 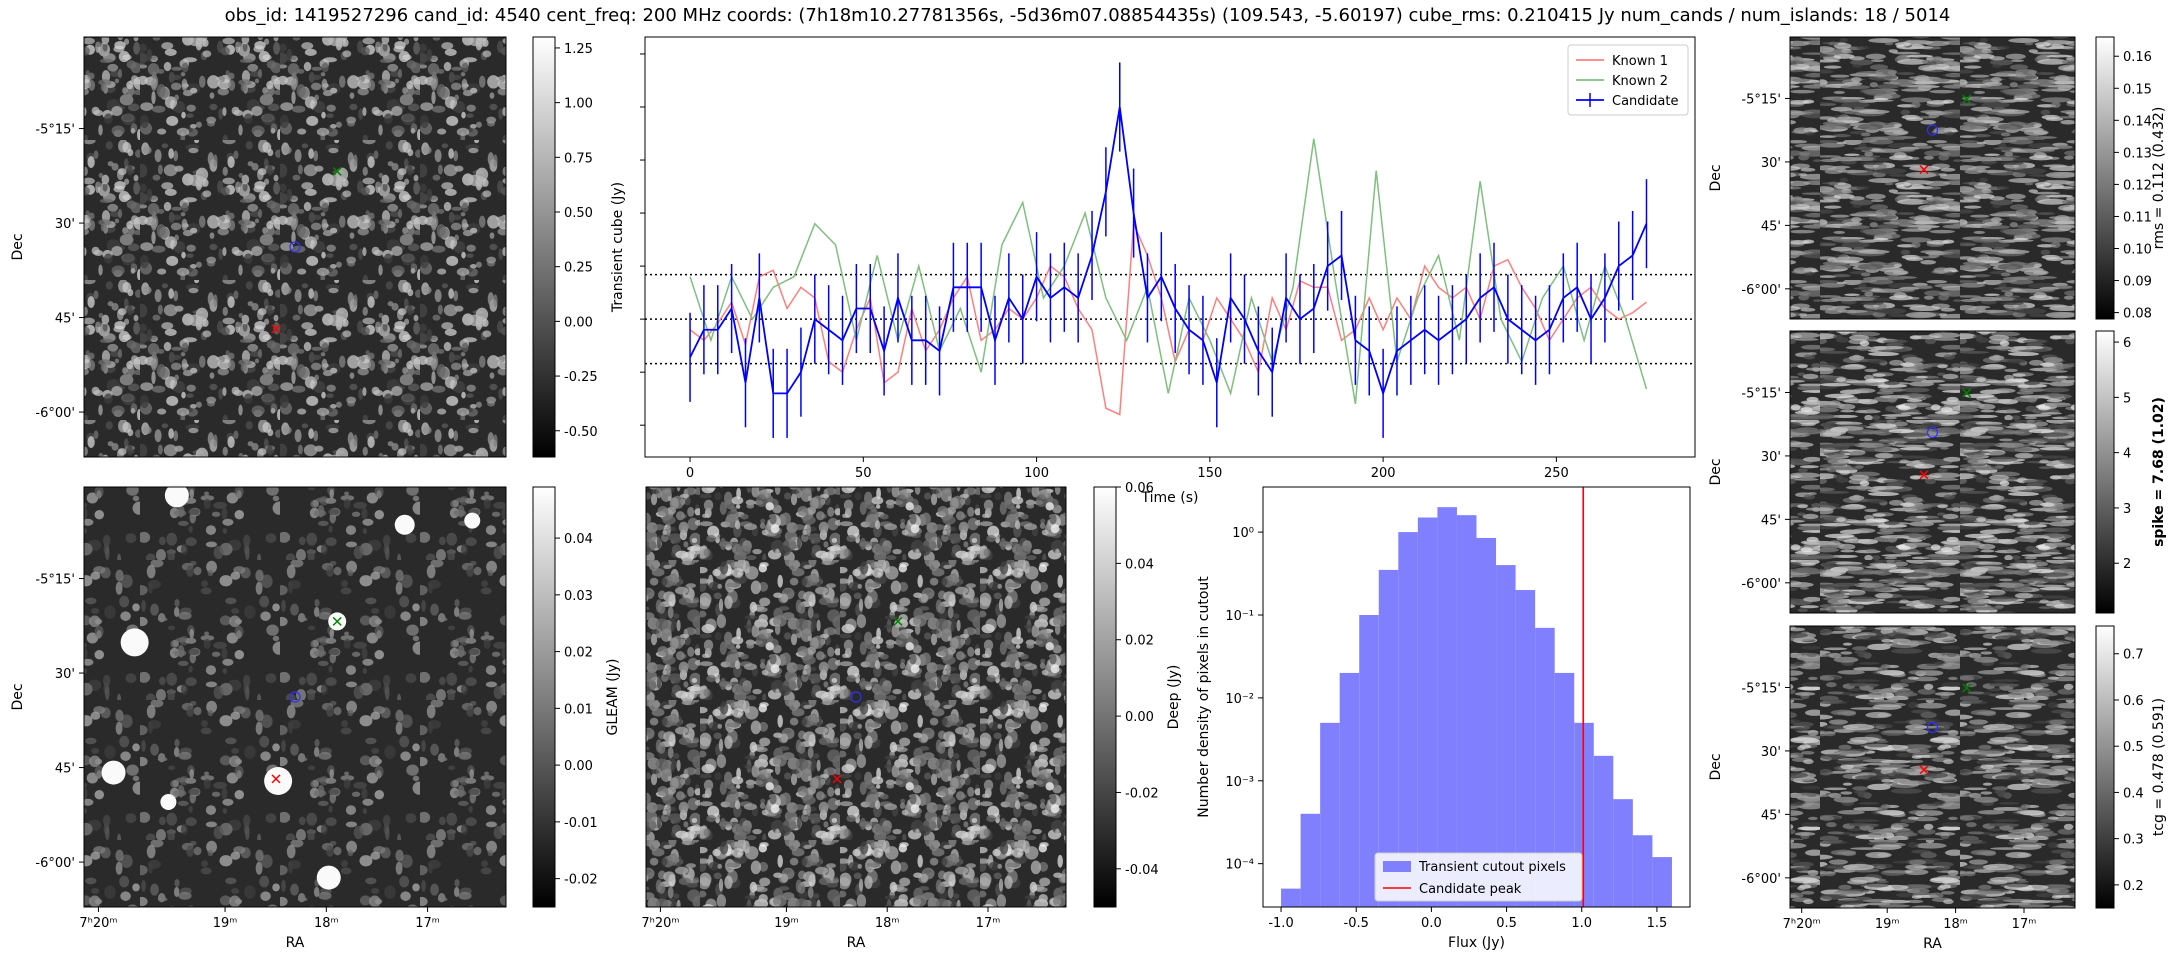 What do you see at coordinates (65, 674) in the screenshot?
I see `gleam_image-ytick-label: 30'` at bounding box center [65, 674].